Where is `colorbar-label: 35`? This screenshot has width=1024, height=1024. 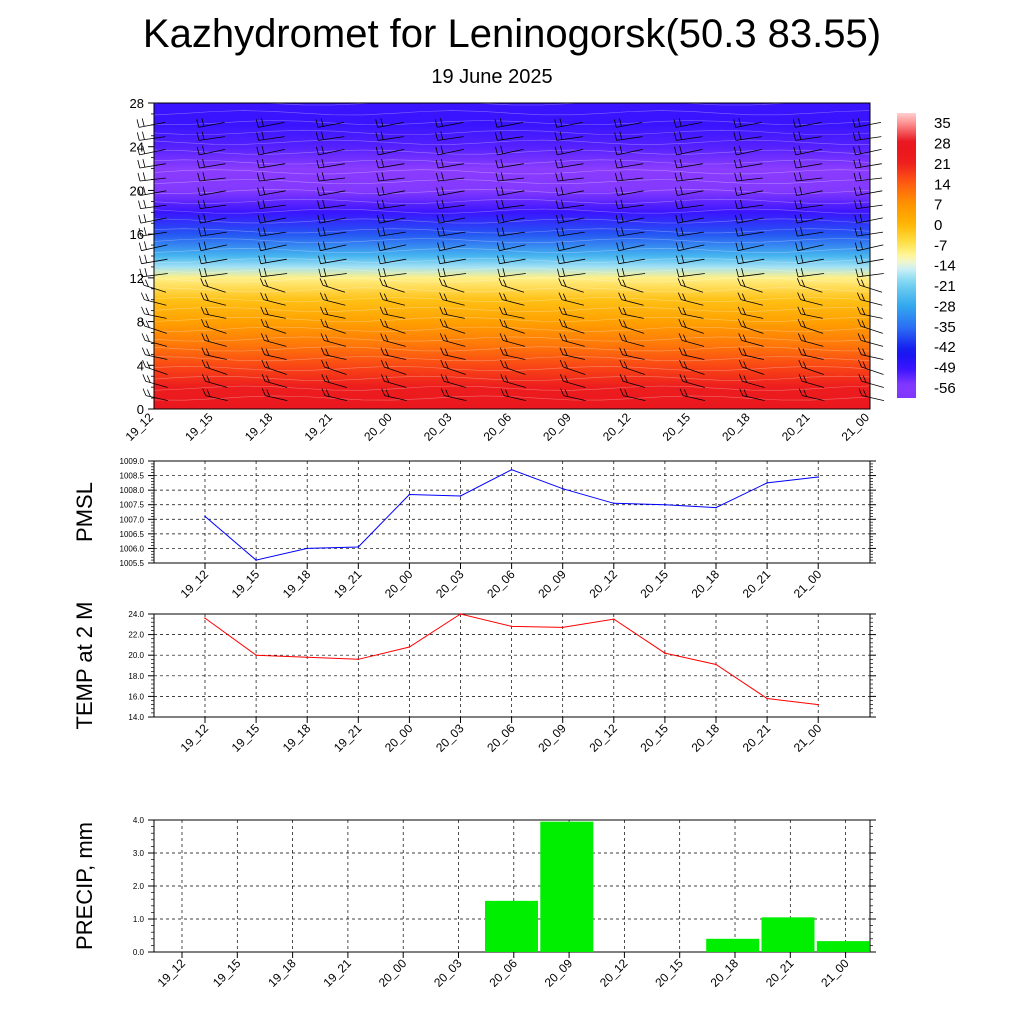 colorbar-label: 35 is located at coordinates (942, 123).